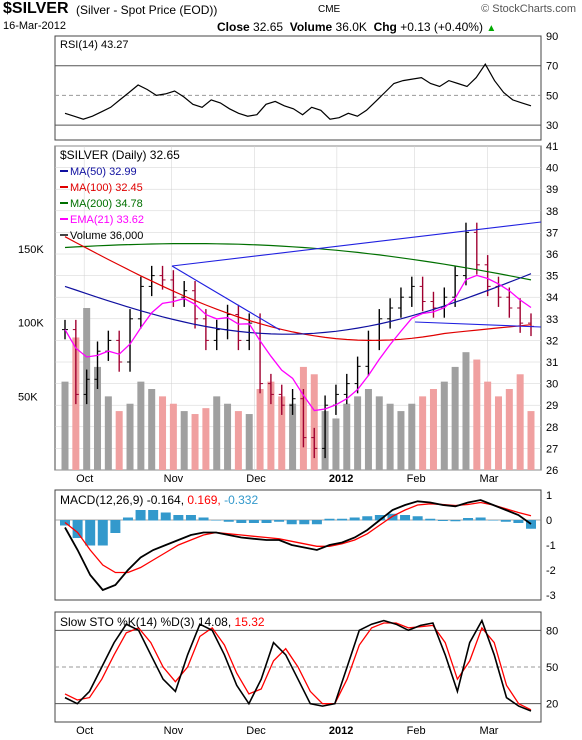 The height and width of the screenshot is (740, 582). I want to click on price-legend-item: MA(100) 32.45, so click(106, 188).